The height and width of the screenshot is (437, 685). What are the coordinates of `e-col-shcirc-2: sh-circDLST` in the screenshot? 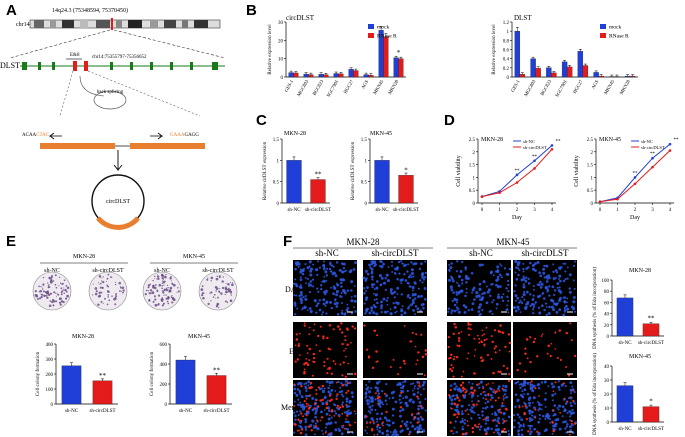 It's located at (218, 271).